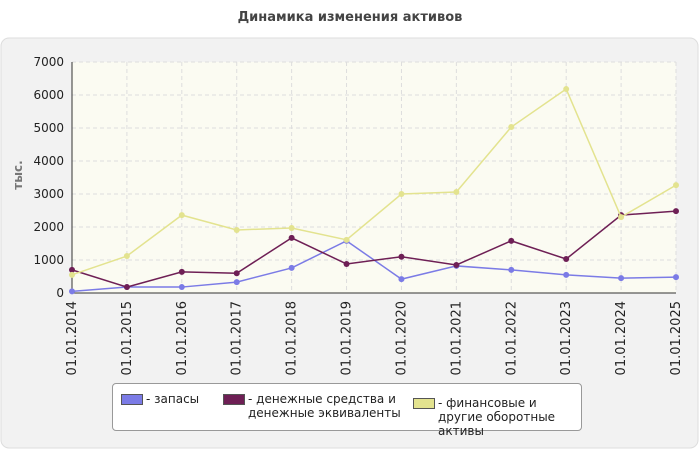 Image resolution: width=700 pixels, height=450 pixels. I want to click on x-tick-label: 01.01.2019, so click(347, 338).